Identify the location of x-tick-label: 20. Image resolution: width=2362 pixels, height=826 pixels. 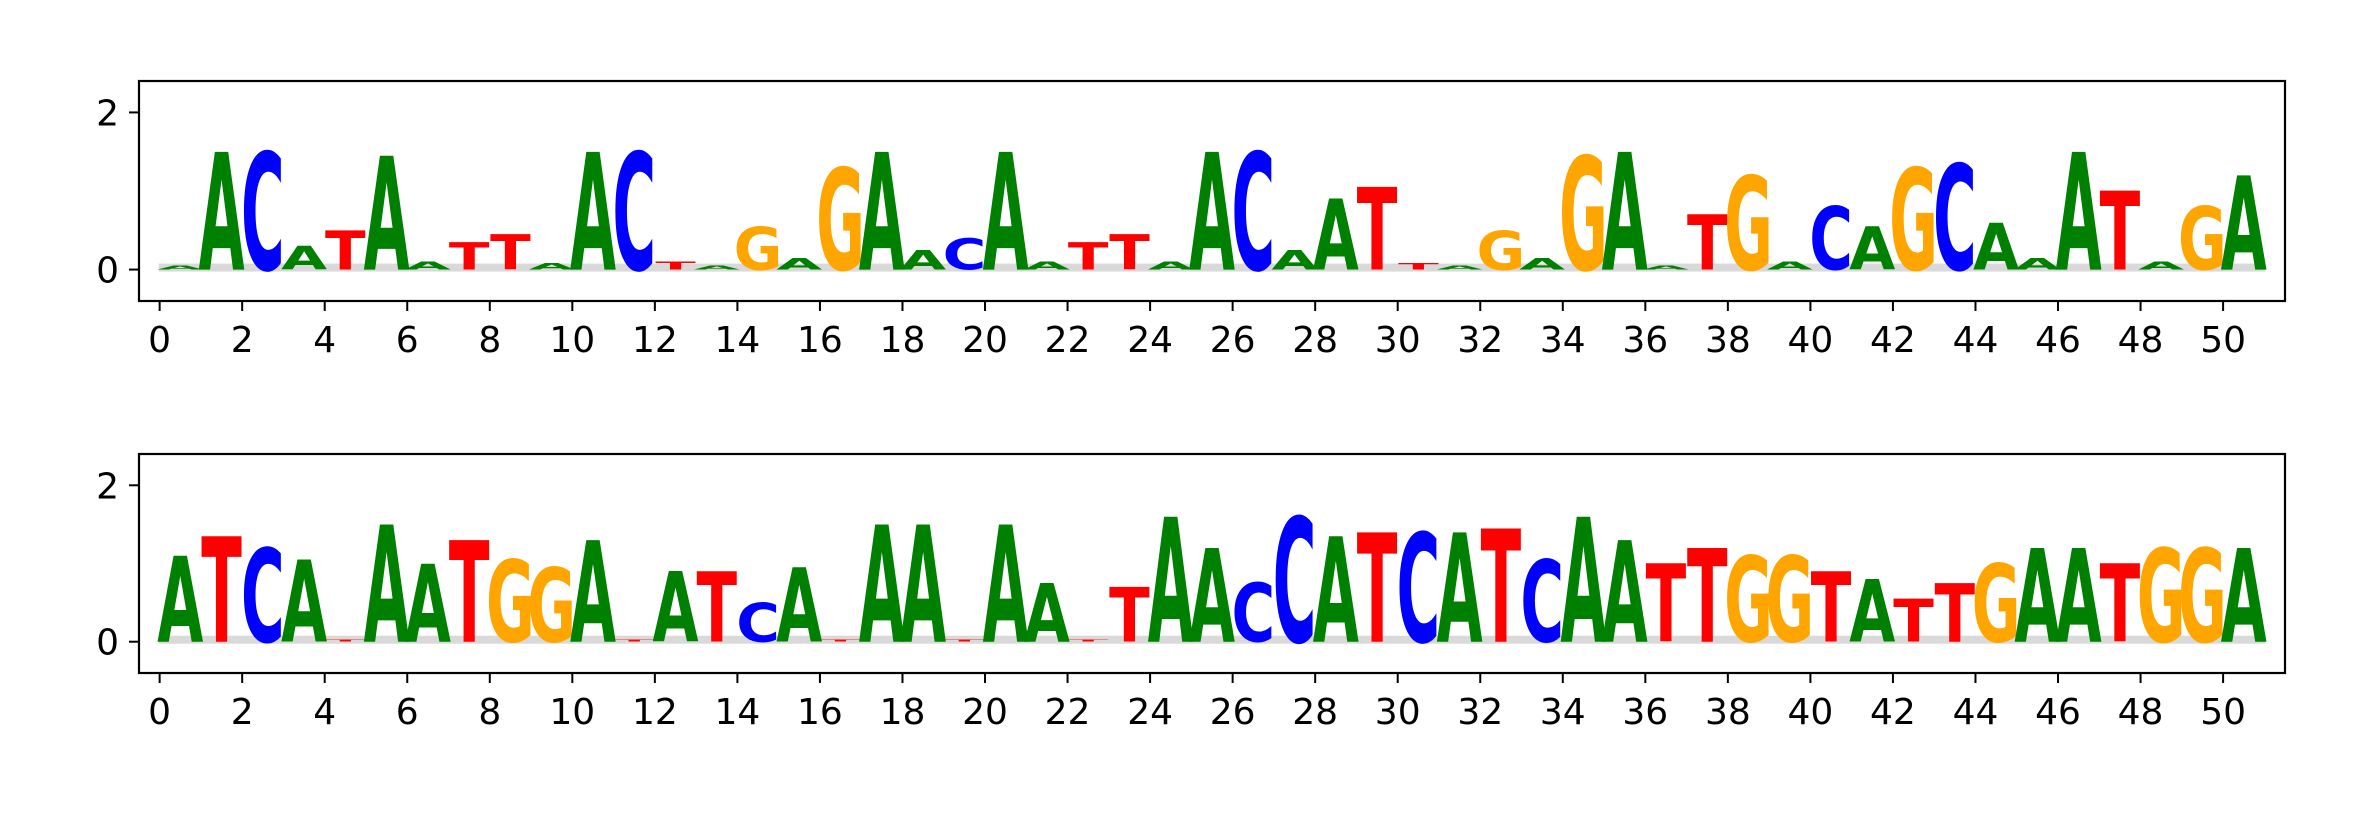
(985, 712).